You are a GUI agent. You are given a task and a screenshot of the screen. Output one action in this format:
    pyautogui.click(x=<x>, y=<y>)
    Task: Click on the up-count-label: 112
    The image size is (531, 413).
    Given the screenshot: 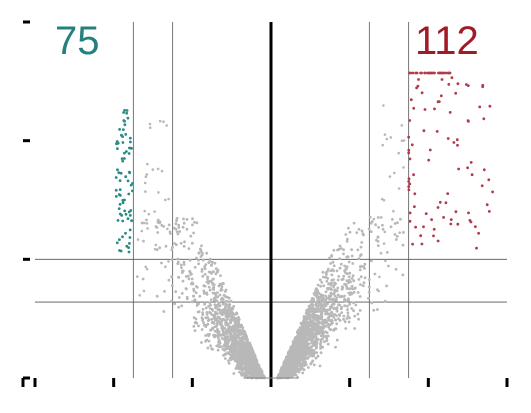 What is the action you would take?
    pyautogui.click(x=447, y=41)
    